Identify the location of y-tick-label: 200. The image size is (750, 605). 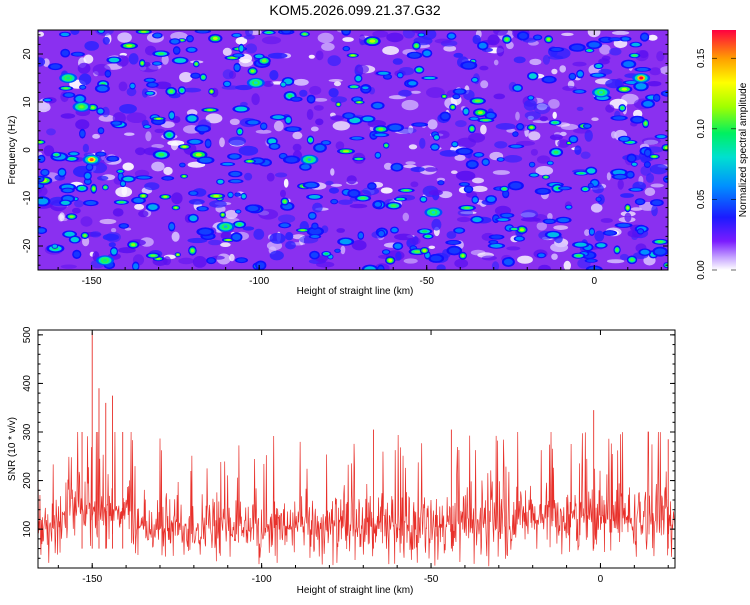
(27, 480).